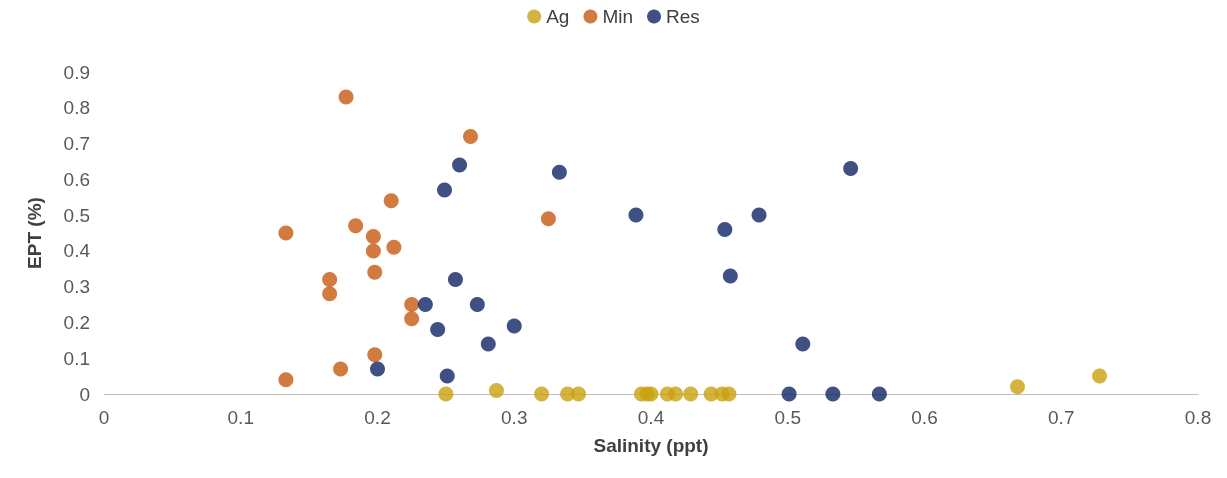 The image size is (1227, 478). What do you see at coordinates (76, 287) in the screenshot?
I see `y-tick-label: 0.3` at bounding box center [76, 287].